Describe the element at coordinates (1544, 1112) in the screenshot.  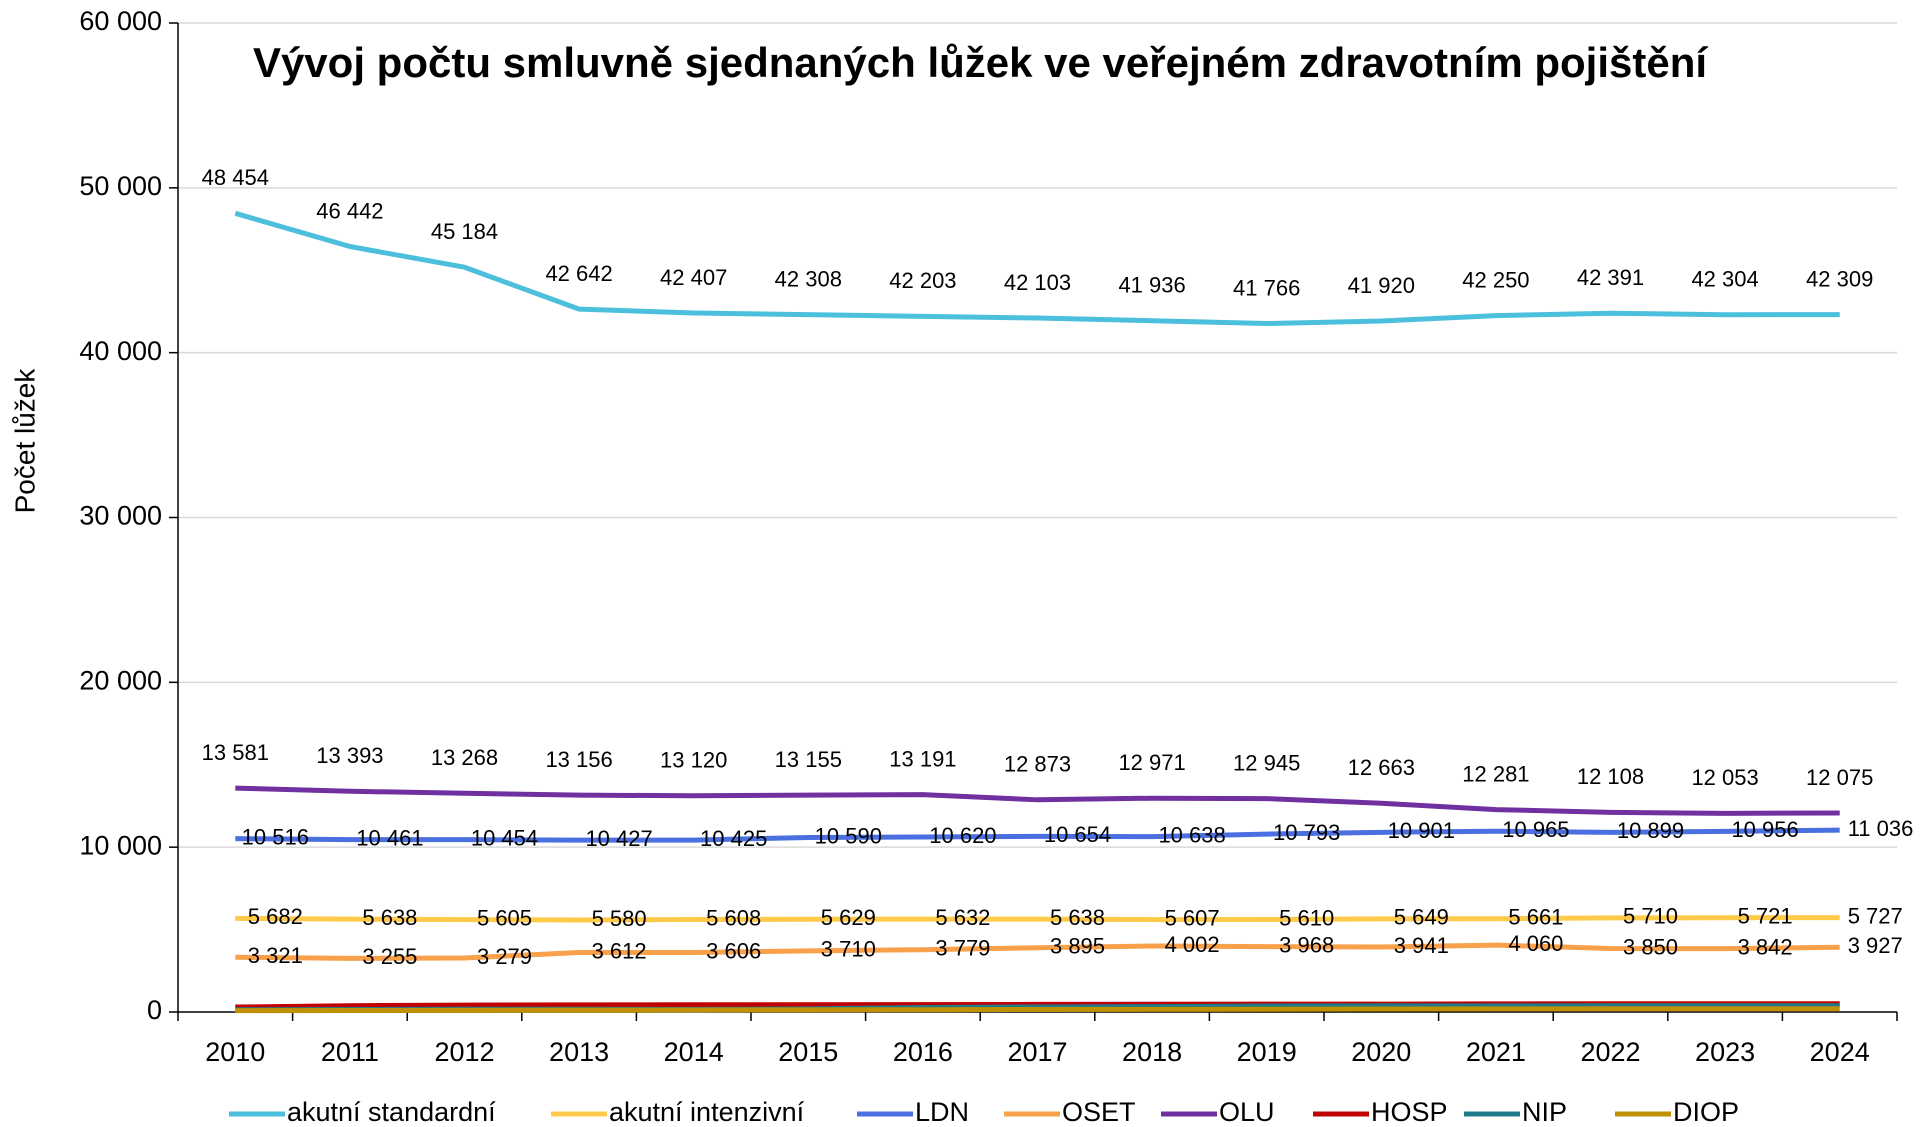
I see `legend-label: NIP` at that location.